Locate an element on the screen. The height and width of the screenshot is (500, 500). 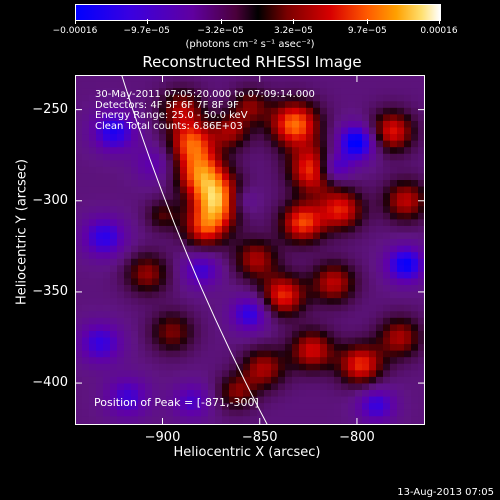
colorbar is located at coordinates (258, 12).